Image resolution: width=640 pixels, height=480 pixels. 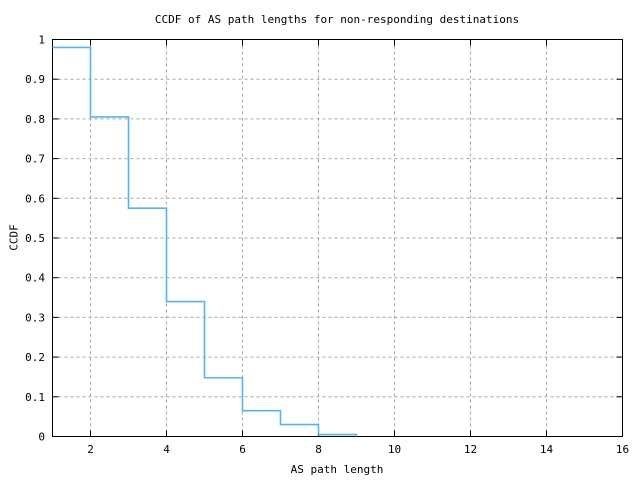 I want to click on x-tick-label: 4, so click(x=166, y=449).